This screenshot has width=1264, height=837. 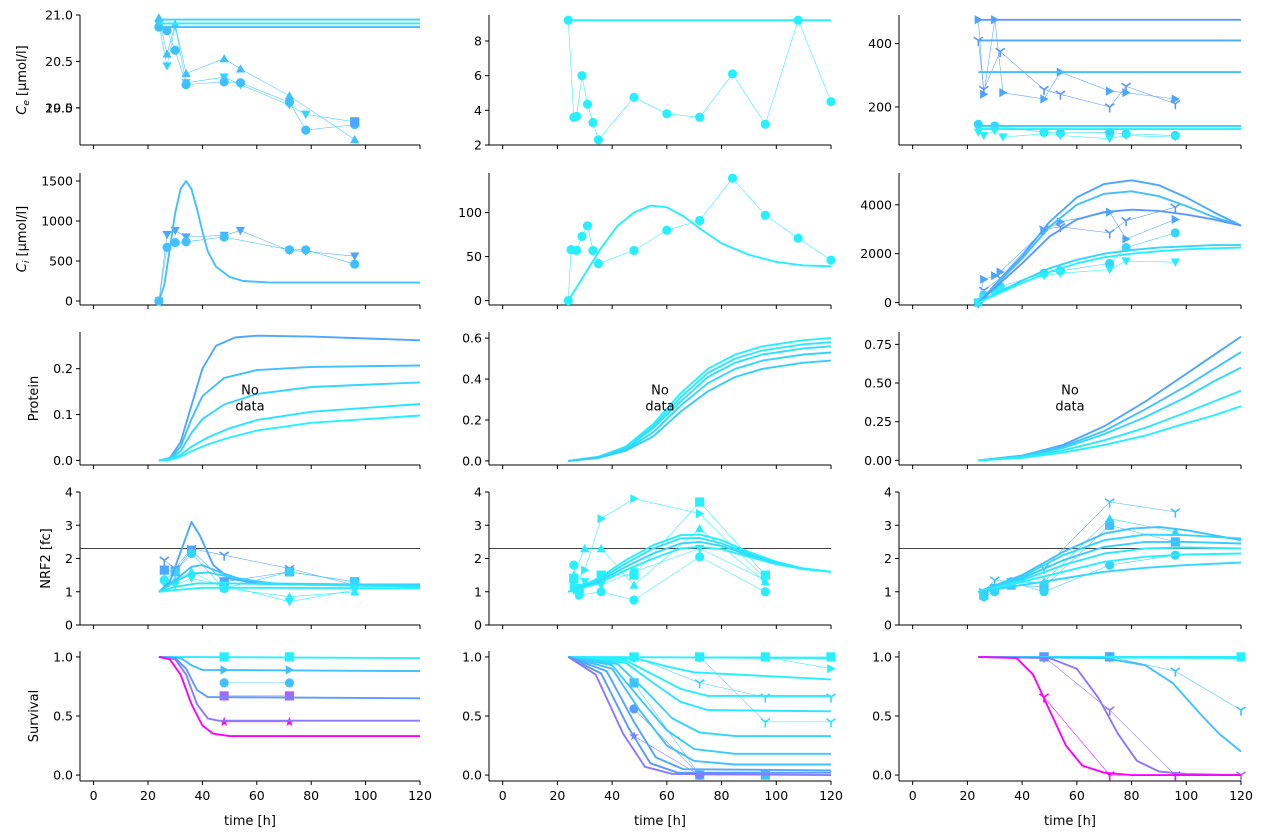 I want to click on panel-r4c1-xtick-label-1: 20, so click(x=557, y=795).